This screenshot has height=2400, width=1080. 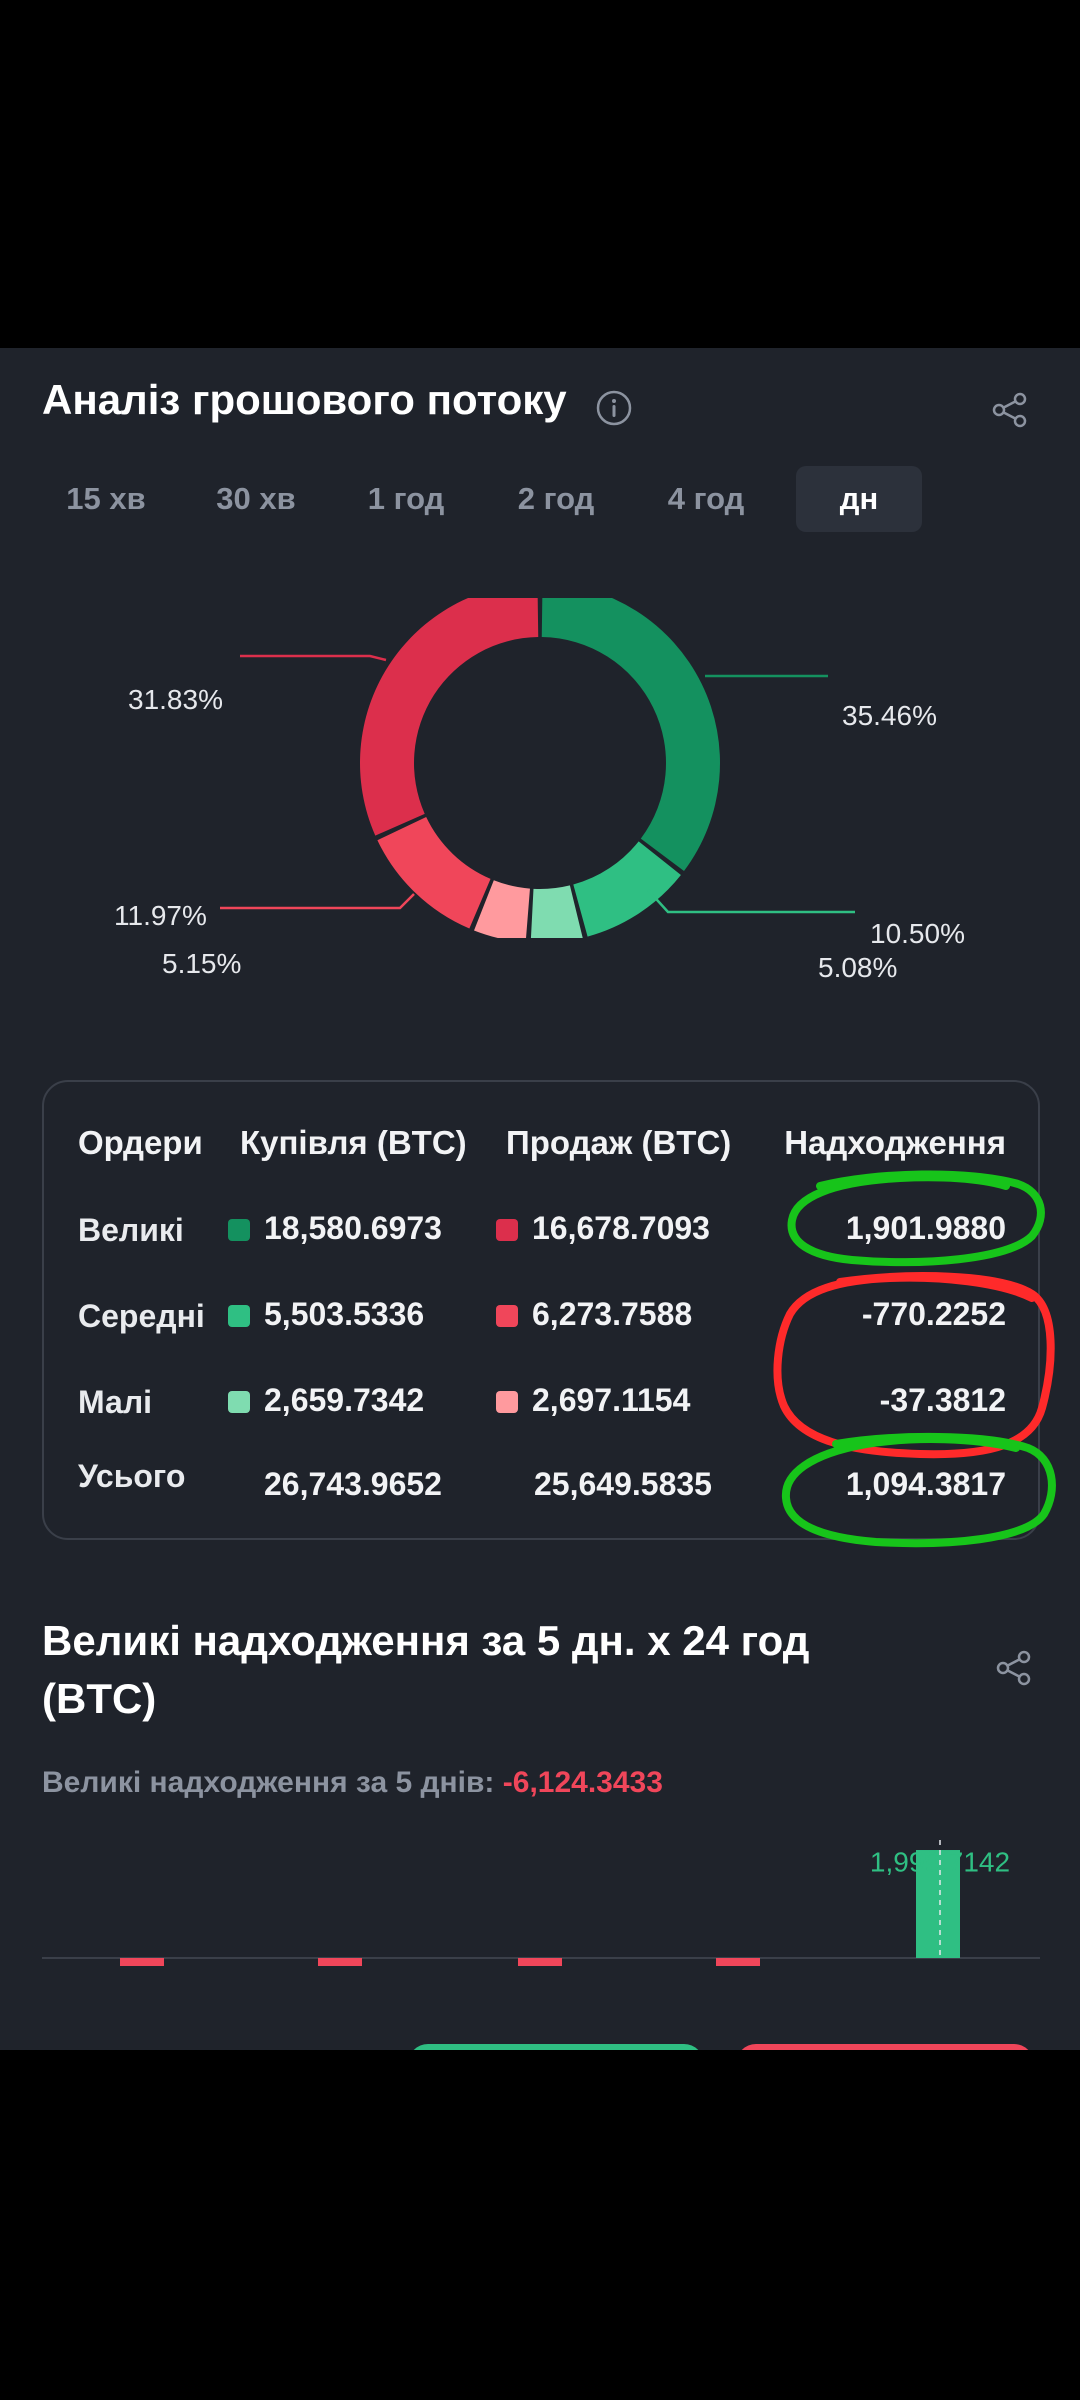 I want to click on buy-value: 5,503.5336, so click(x=344, y=1314).